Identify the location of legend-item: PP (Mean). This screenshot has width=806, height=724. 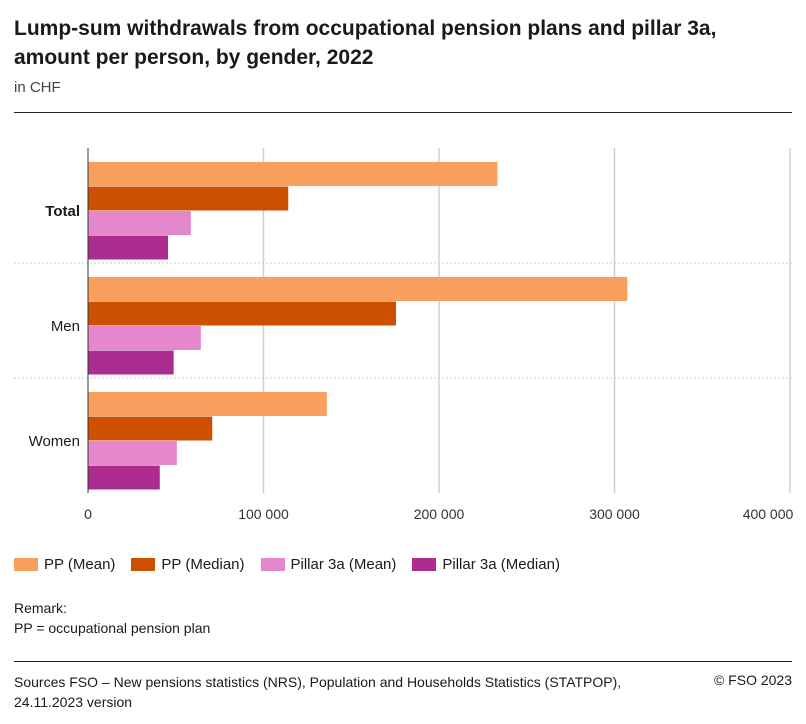
(64, 564).